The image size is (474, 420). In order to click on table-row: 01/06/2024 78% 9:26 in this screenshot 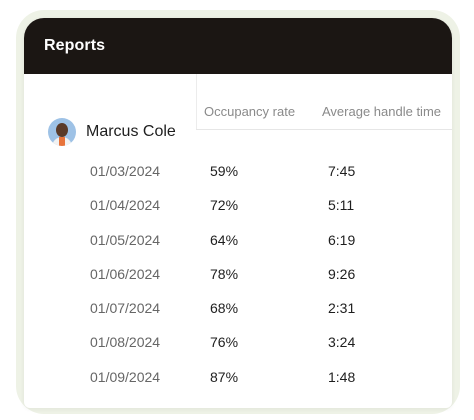, I will do `click(238, 274)`.